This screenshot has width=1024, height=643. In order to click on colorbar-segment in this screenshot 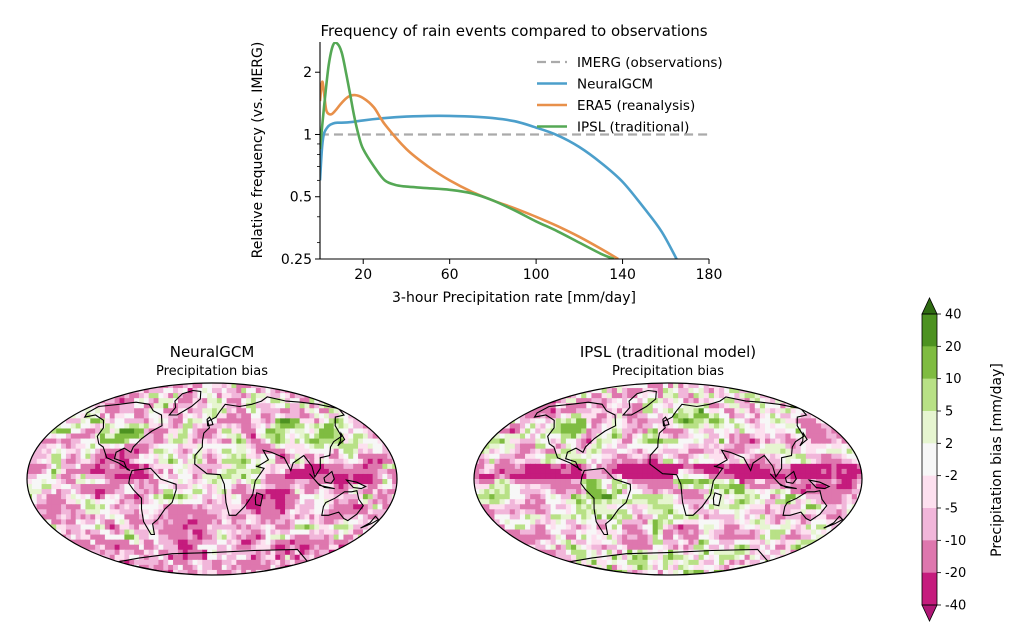, I will do `click(929, 362)`.